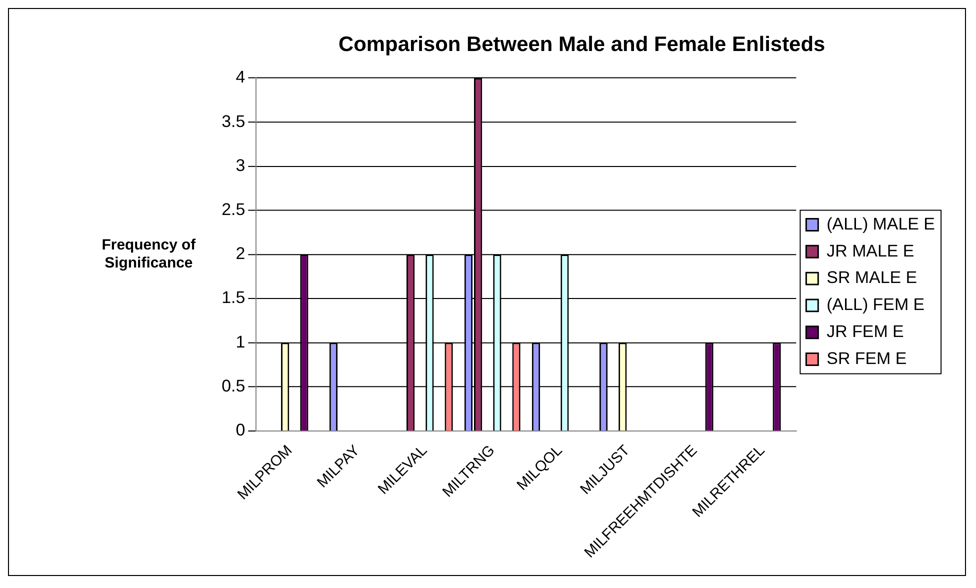  Describe the element at coordinates (241, 342) in the screenshot. I see `y-tick-label: 1` at that location.